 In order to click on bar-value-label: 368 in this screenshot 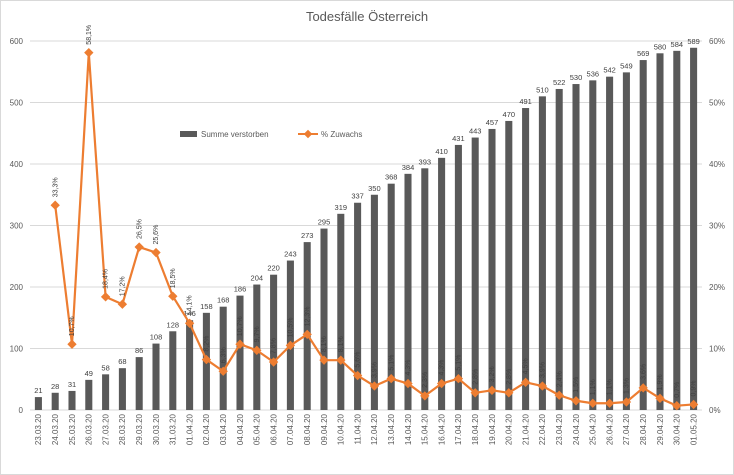, I will do `click(391, 177)`.